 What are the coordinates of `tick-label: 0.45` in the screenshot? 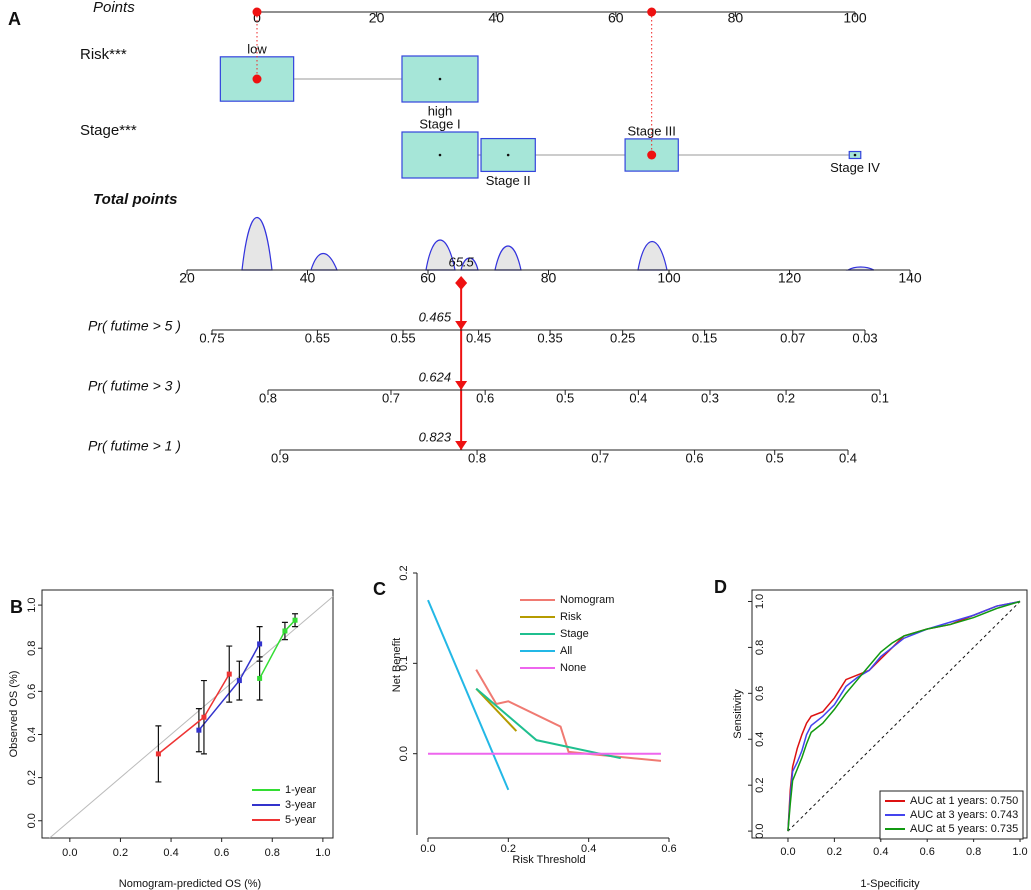 It's located at (478, 337).